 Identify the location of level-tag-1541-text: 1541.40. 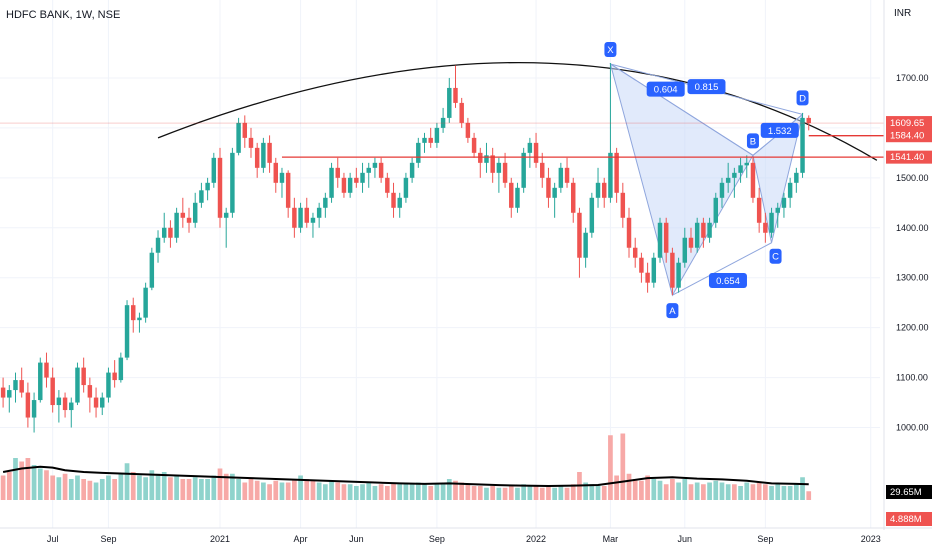
(907, 157).